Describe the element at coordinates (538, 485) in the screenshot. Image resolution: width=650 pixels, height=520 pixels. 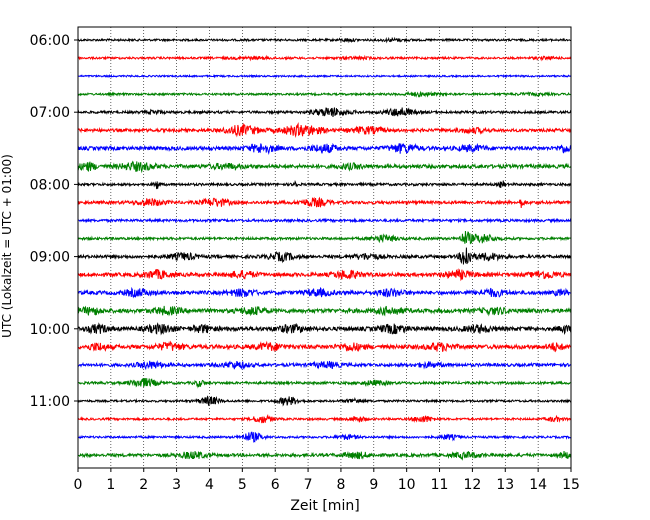
I see `x-tick-label: 14` at that location.